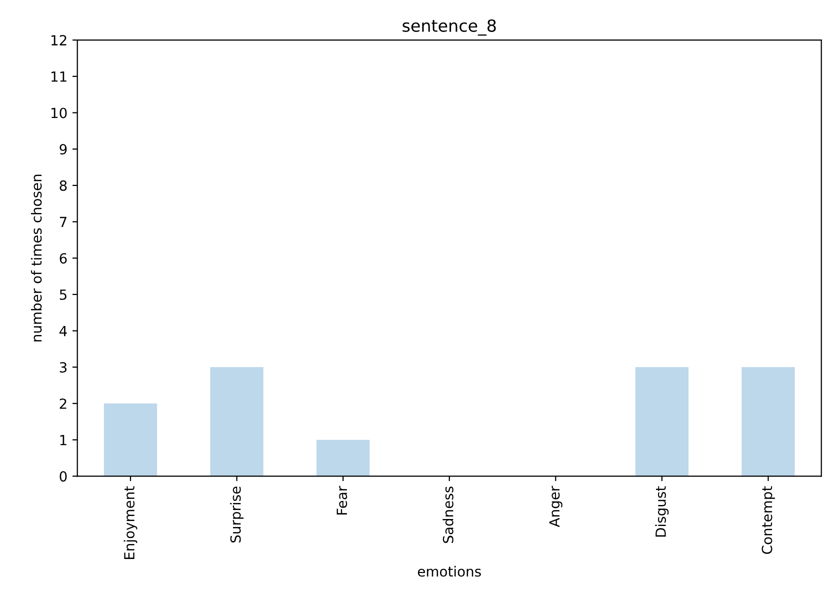 This screenshot has width=823, height=616. What do you see at coordinates (63, 403) in the screenshot?
I see `y-tick-label: 2` at bounding box center [63, 403].